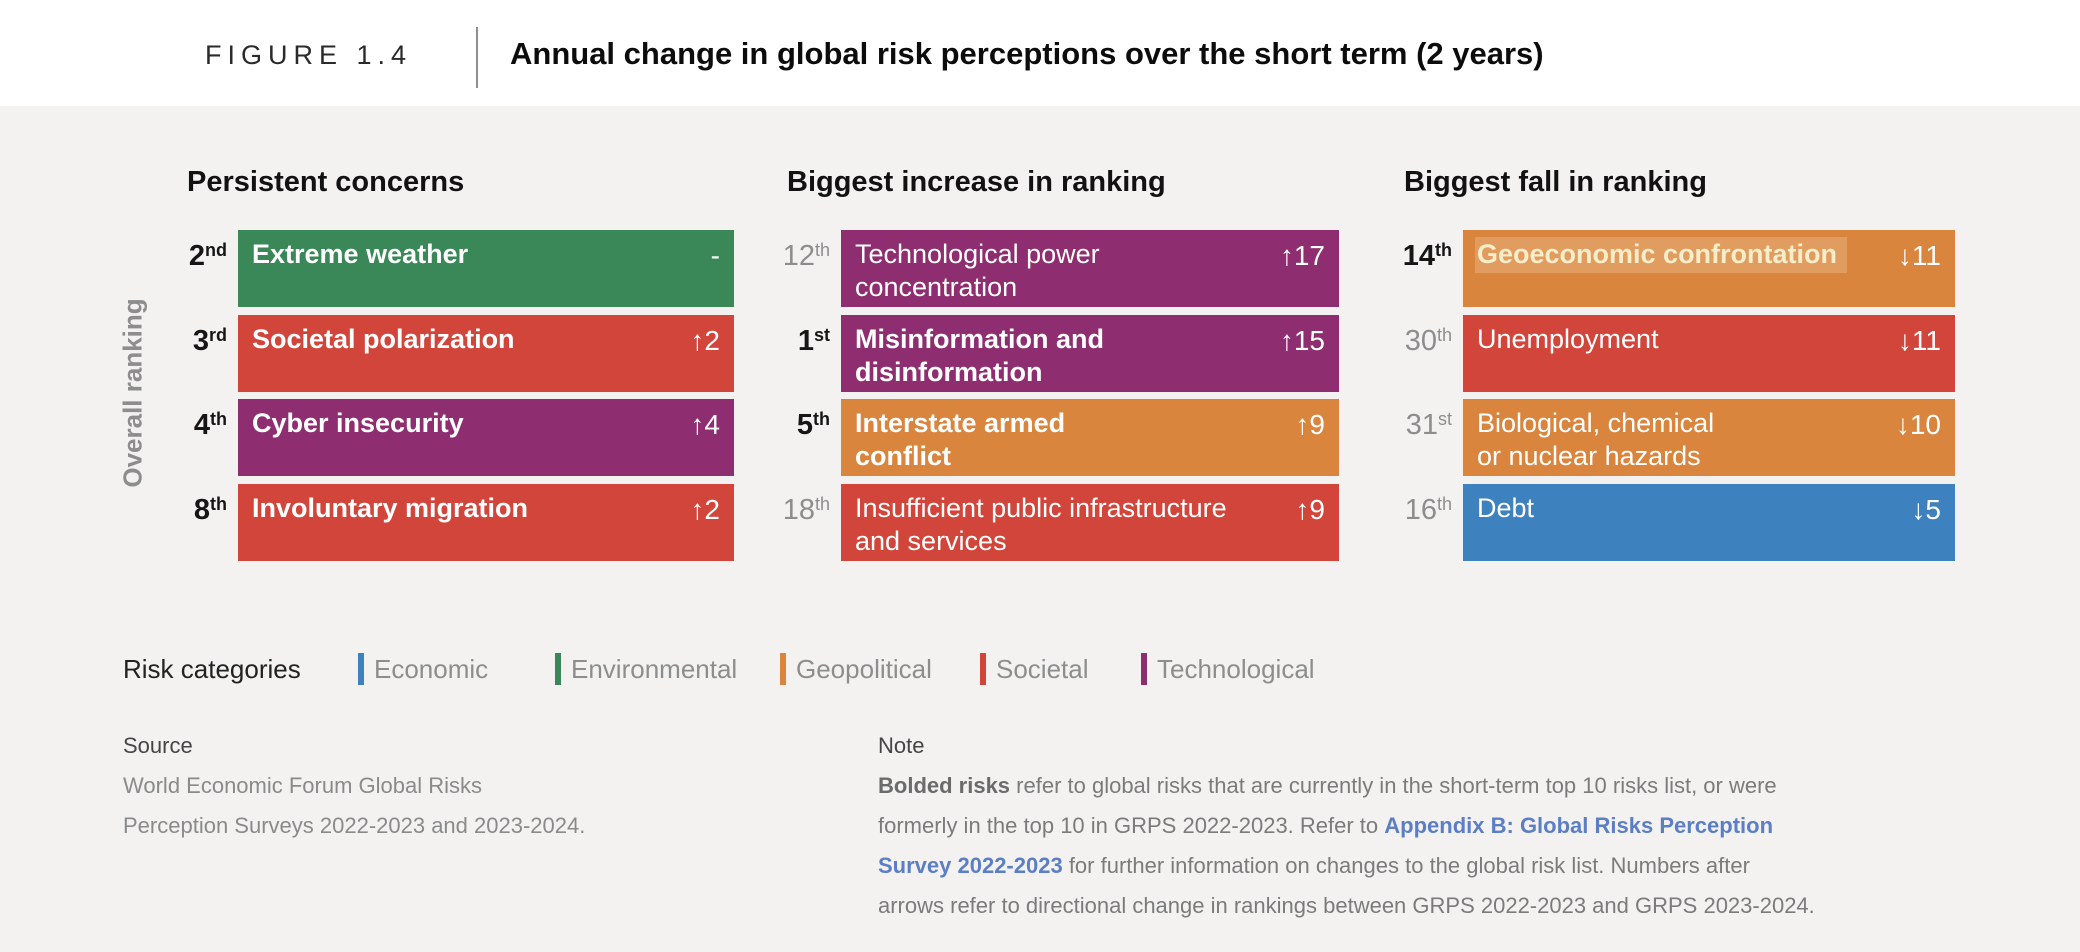 This screenshot has height=952, width=2080. I want to click on risk-bar-label: Geoeconomic confrontation, so click(1661, 255).